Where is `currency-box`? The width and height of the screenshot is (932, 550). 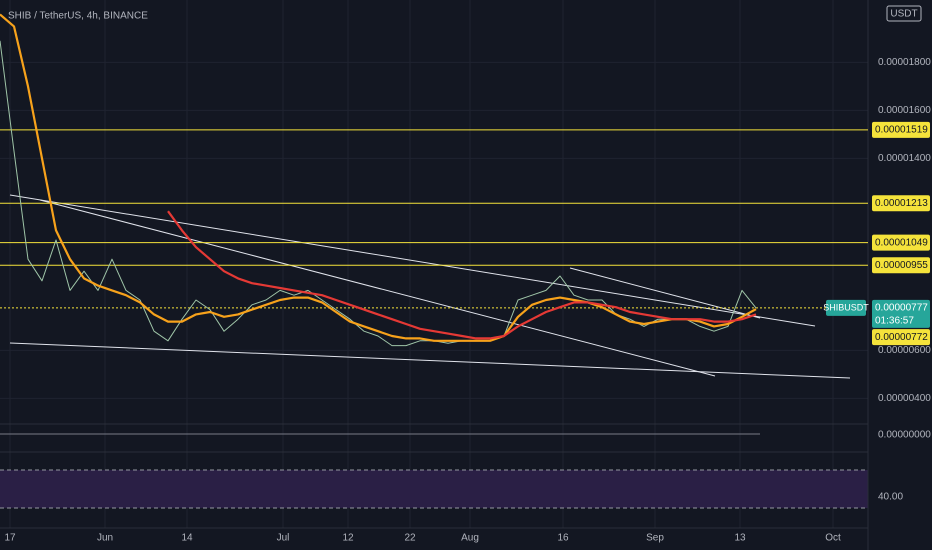
currency-box is located at coordinates (904, 13).